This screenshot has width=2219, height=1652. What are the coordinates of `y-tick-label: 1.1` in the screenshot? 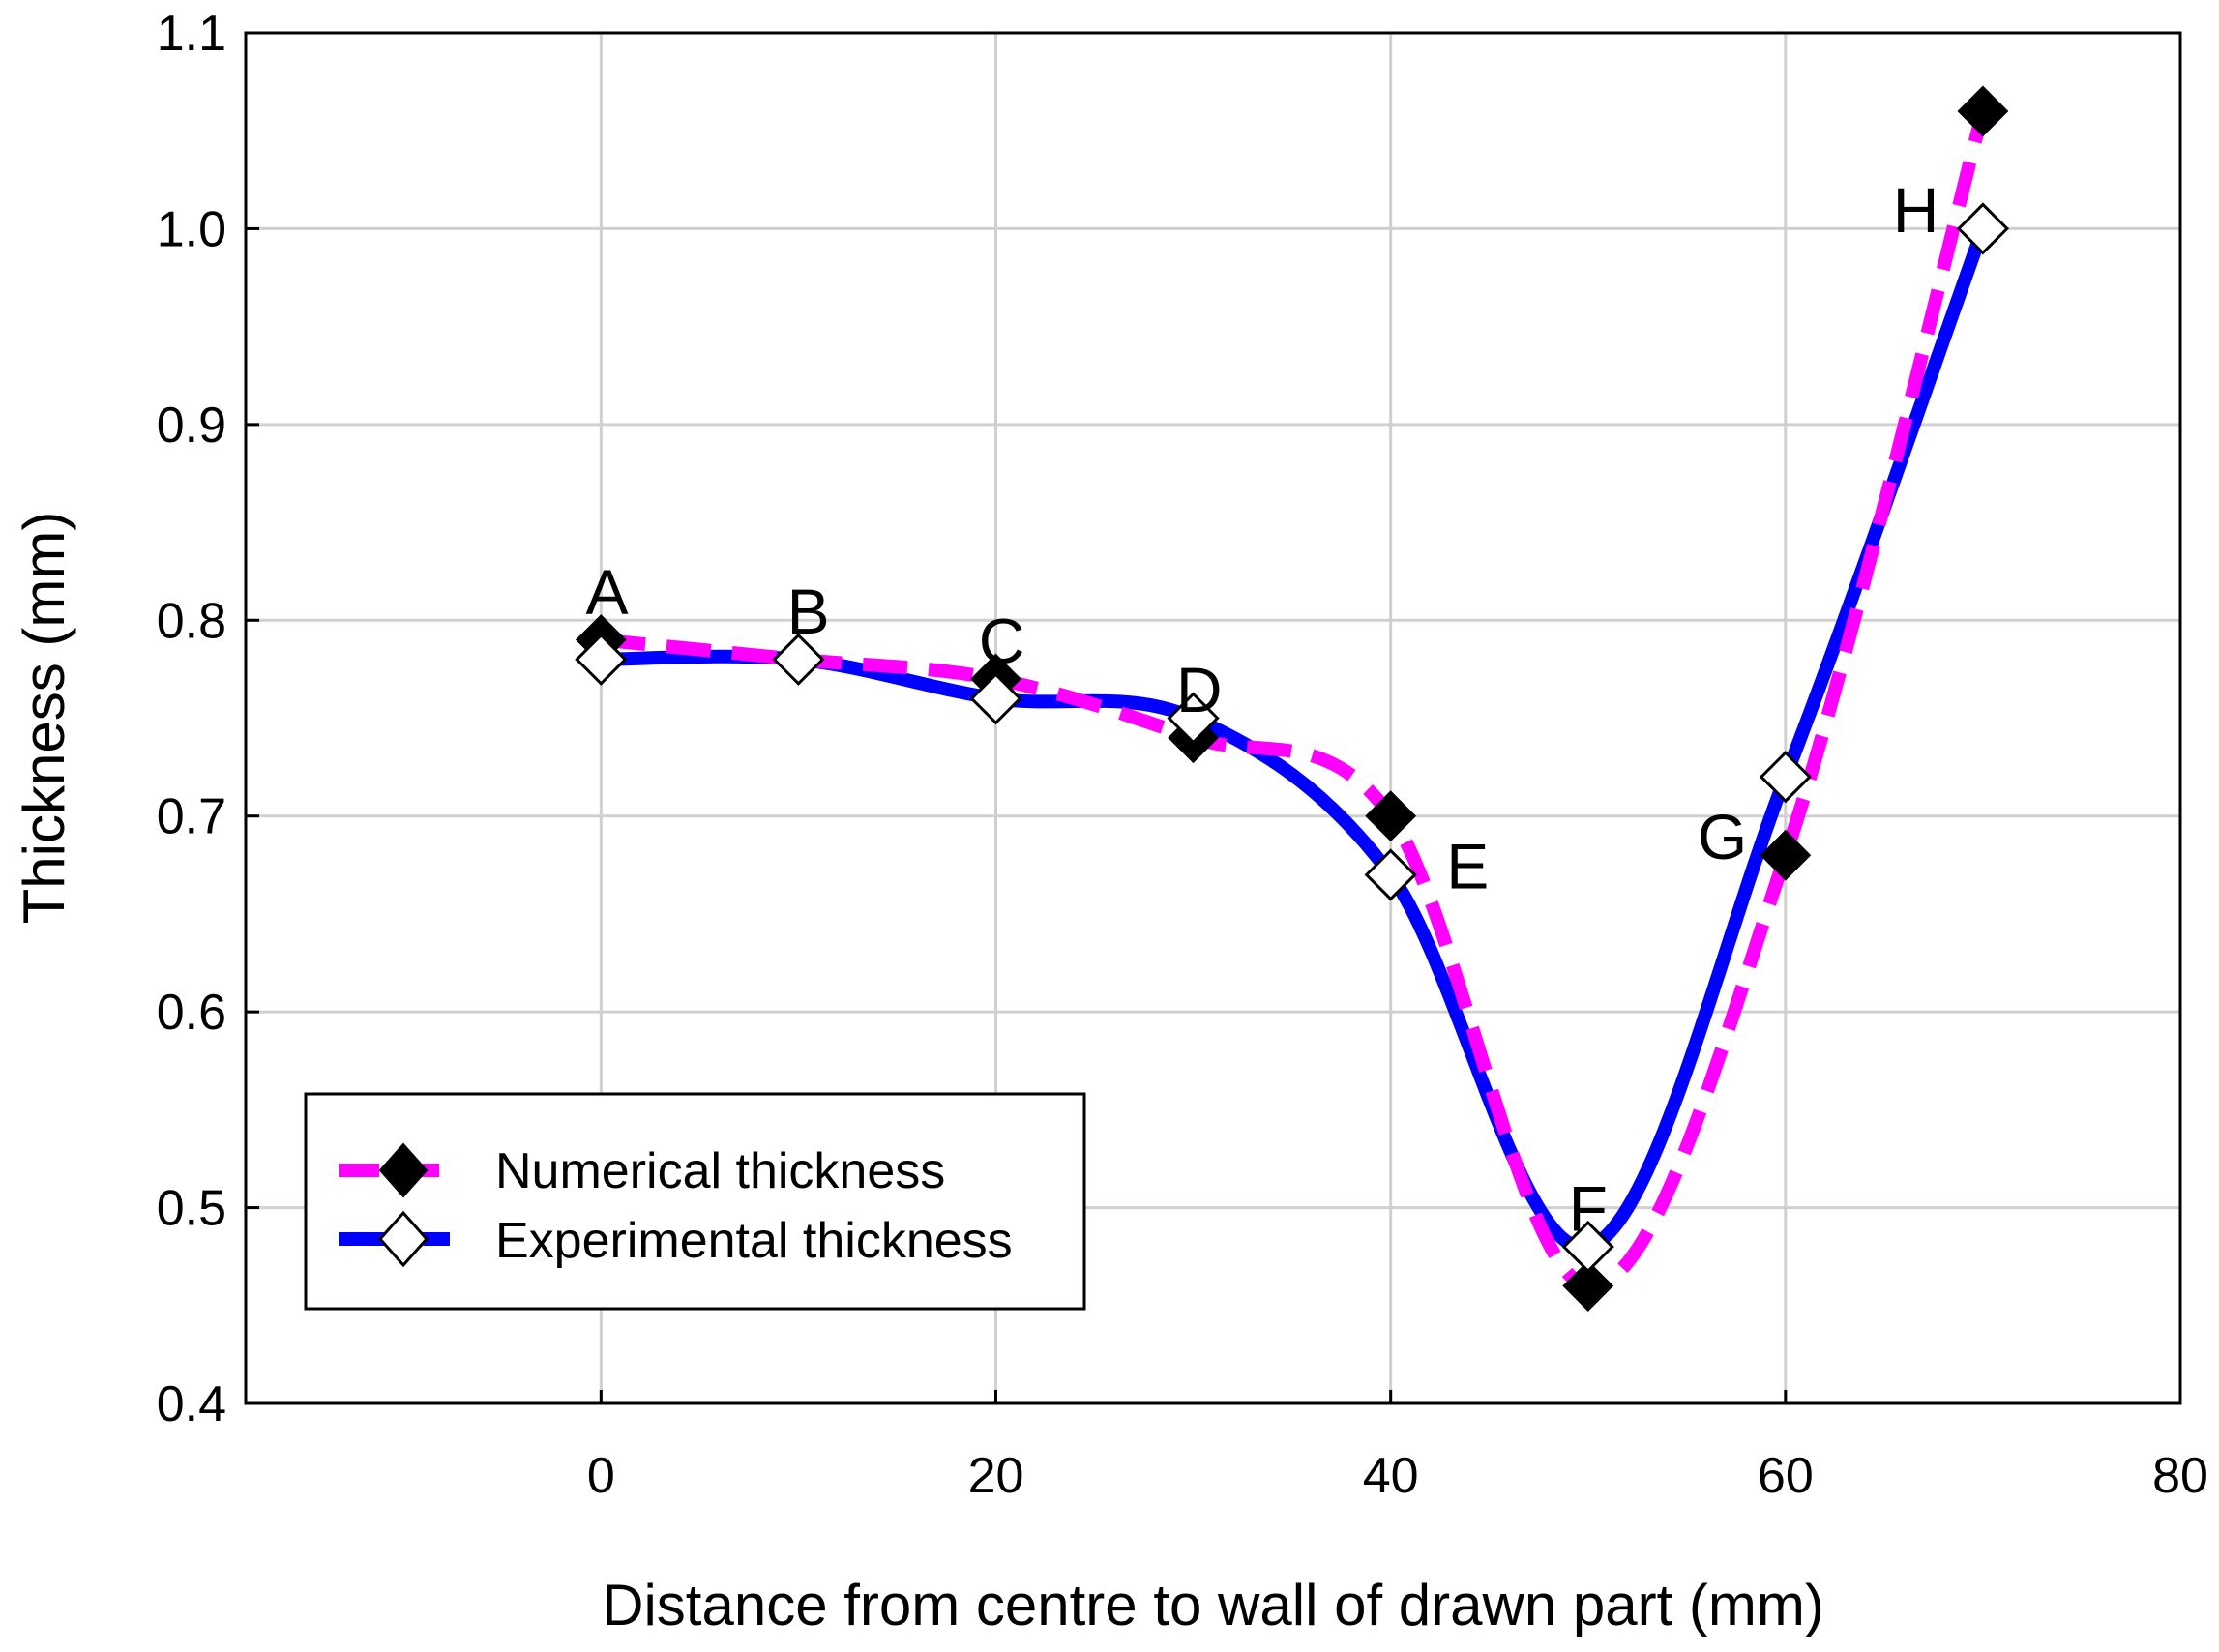 It's located at (192, 34).